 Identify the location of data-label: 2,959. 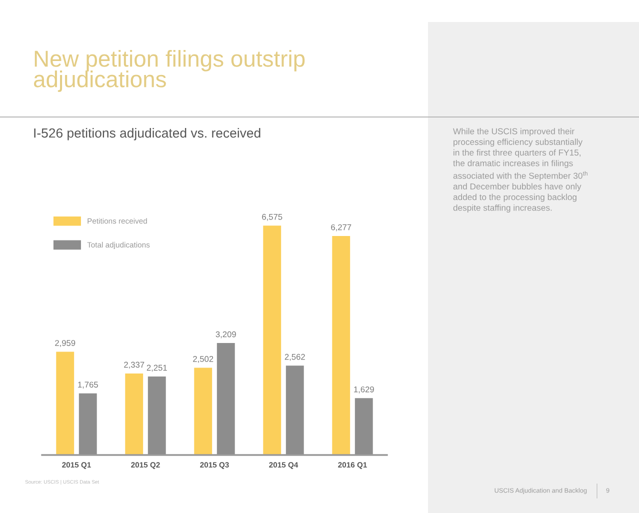
(65, 343).